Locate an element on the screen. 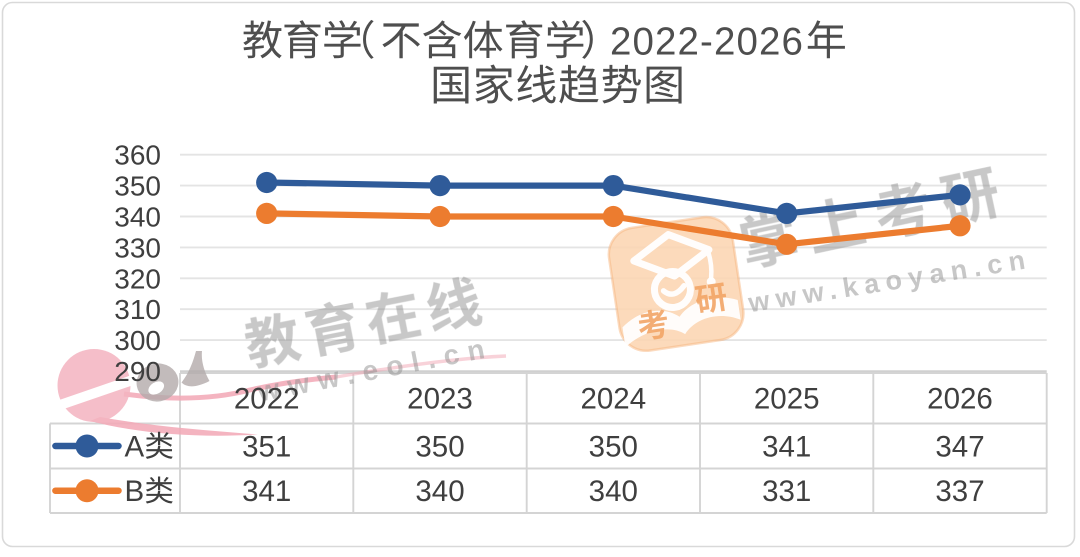 The width and height of the screenshot is (1080, 557). svg-text: 347 is located at coordinates (959, 447).